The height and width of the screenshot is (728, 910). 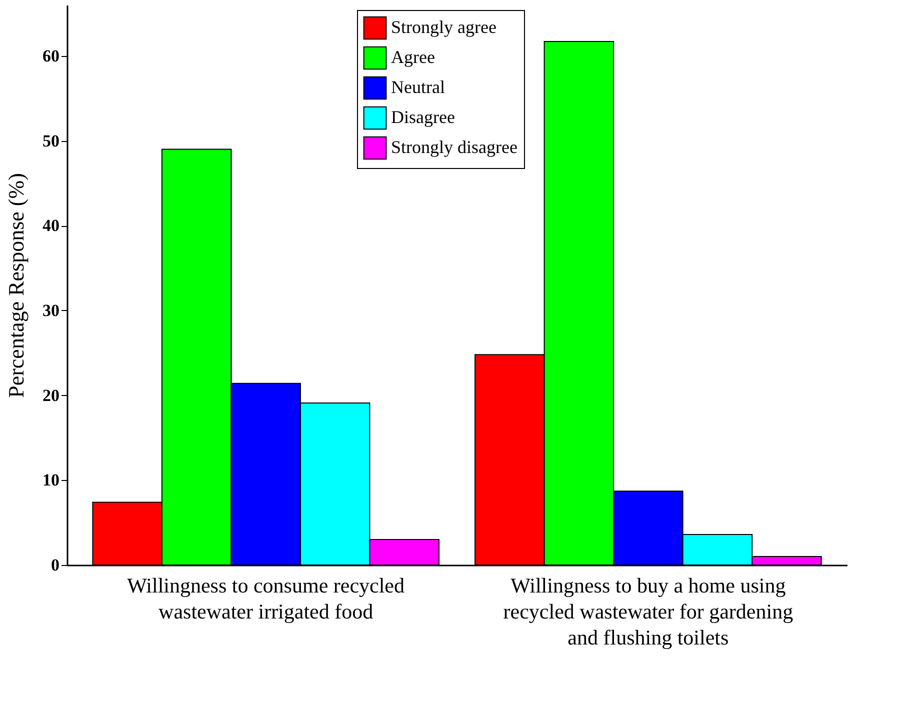 What do you see at coordinates (51, 310) in the screenshot?
I see `y-tick-label: 30` at bounding box center [51, 310].